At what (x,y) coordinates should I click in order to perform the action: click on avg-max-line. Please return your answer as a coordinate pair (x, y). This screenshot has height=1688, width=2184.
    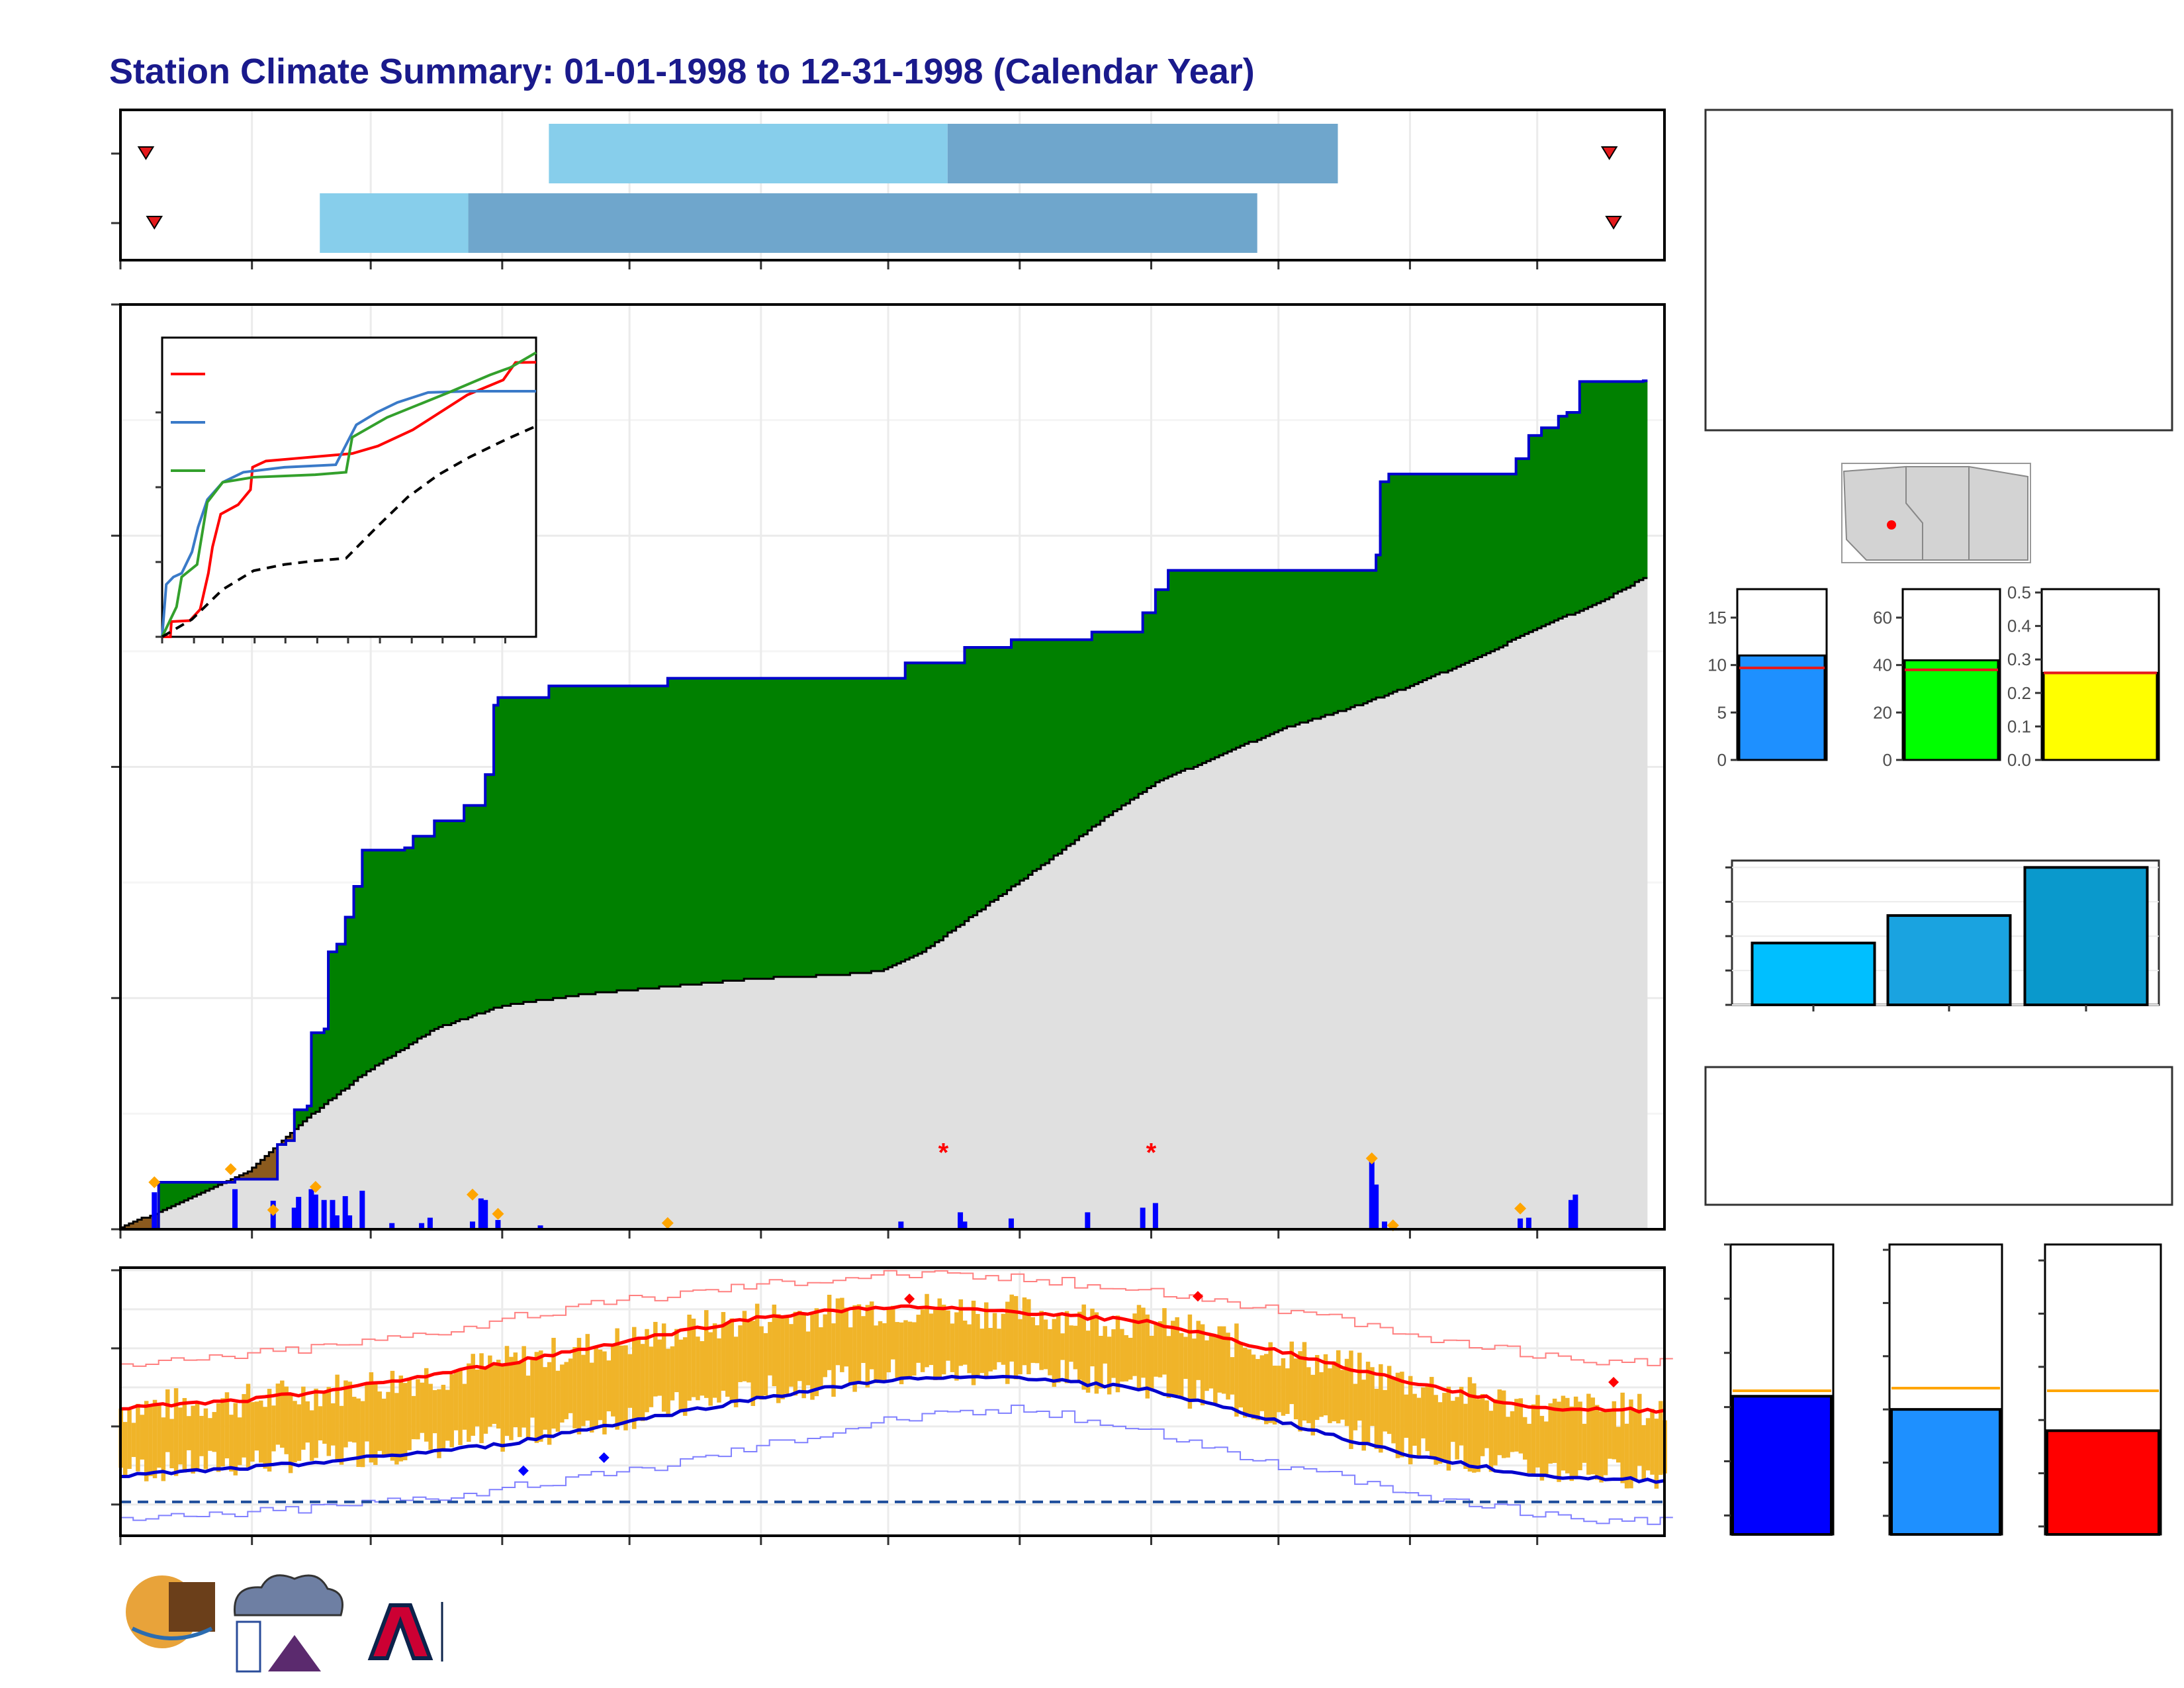
    Looking at the image, I should click on (893, 1359).